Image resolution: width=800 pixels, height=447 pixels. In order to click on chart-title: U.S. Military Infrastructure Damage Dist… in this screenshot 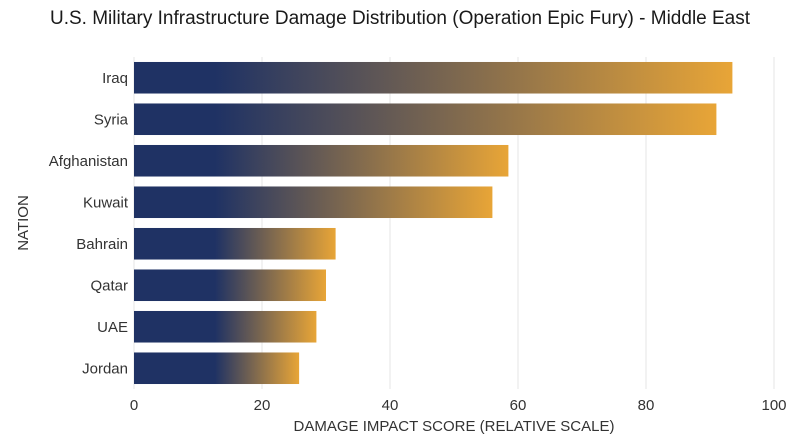, I will do `click(400, 18)`.